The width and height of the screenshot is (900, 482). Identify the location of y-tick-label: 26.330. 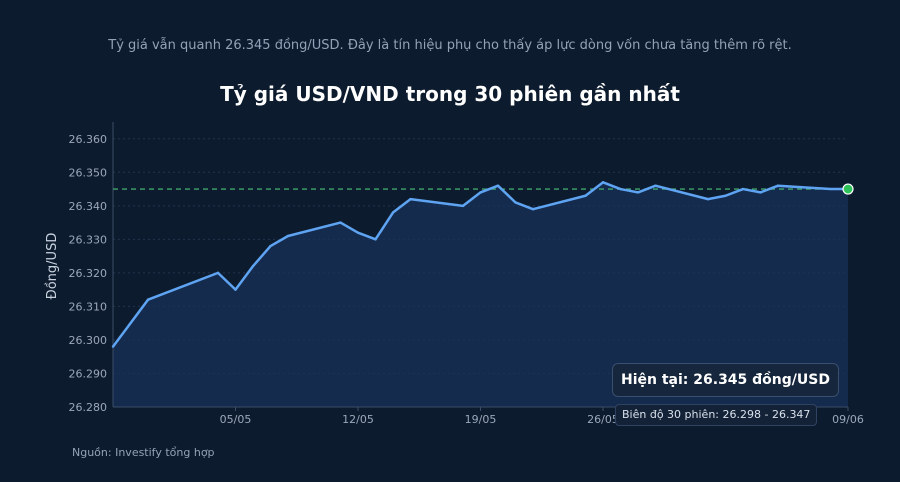
(88, 239).